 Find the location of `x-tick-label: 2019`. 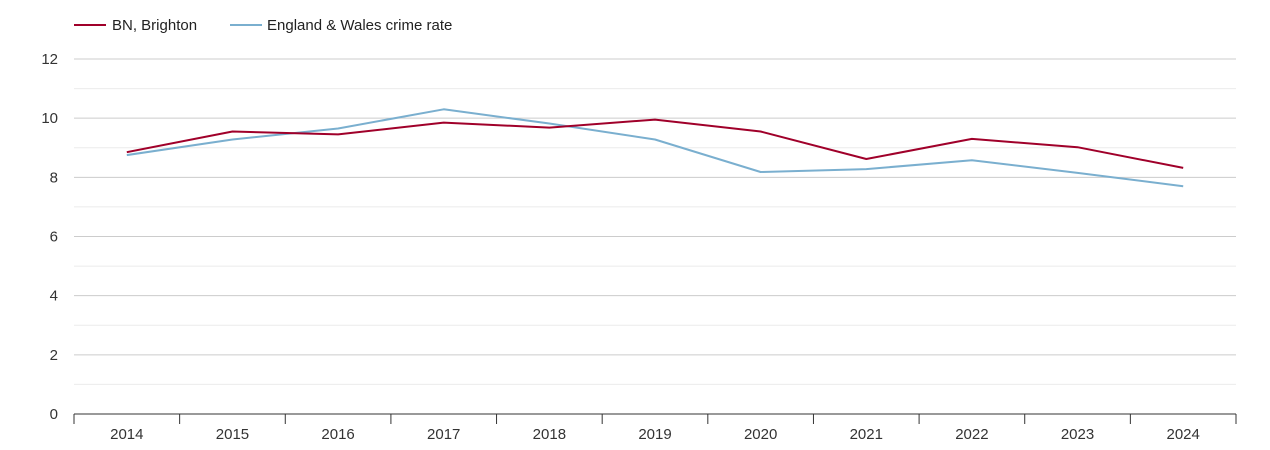

x-tick-label: 2019 is located at coordinates (654, 434).